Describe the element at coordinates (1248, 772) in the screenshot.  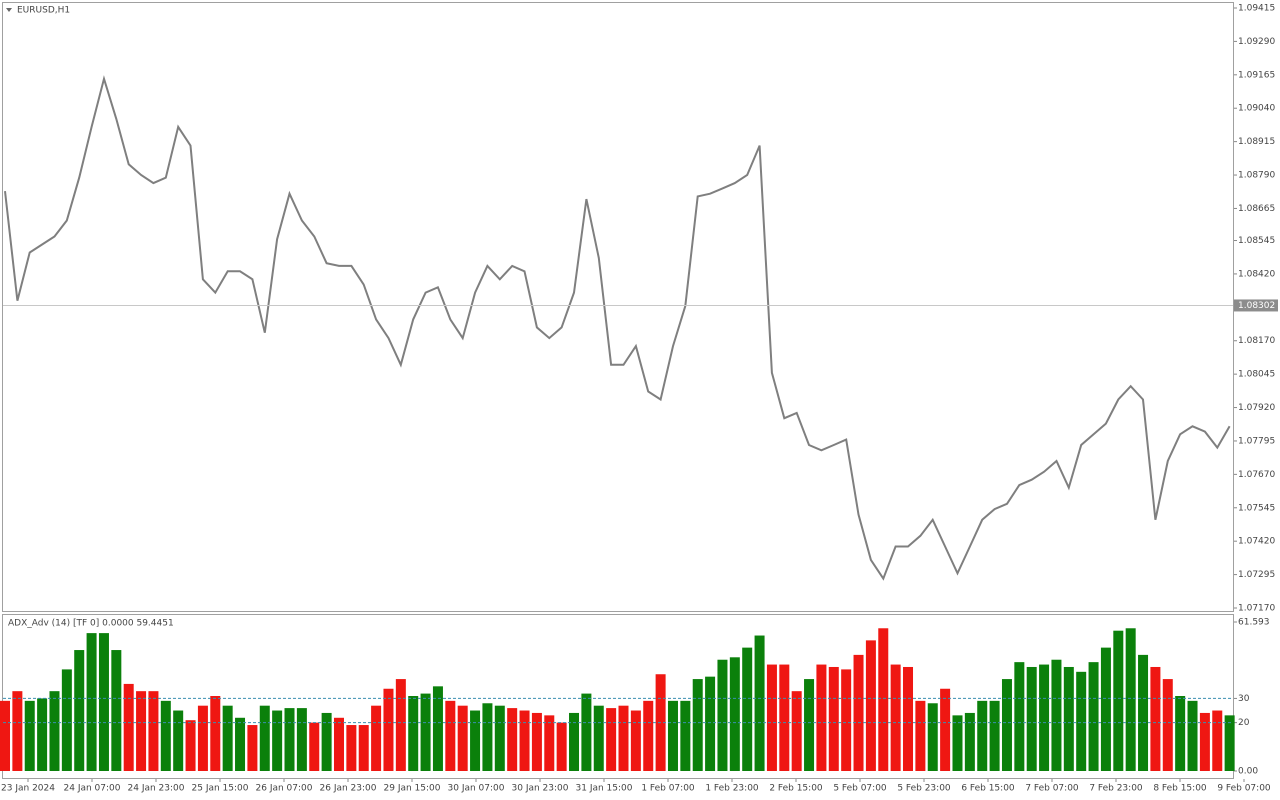
I see `y-tick-label: 0.00` at that location.